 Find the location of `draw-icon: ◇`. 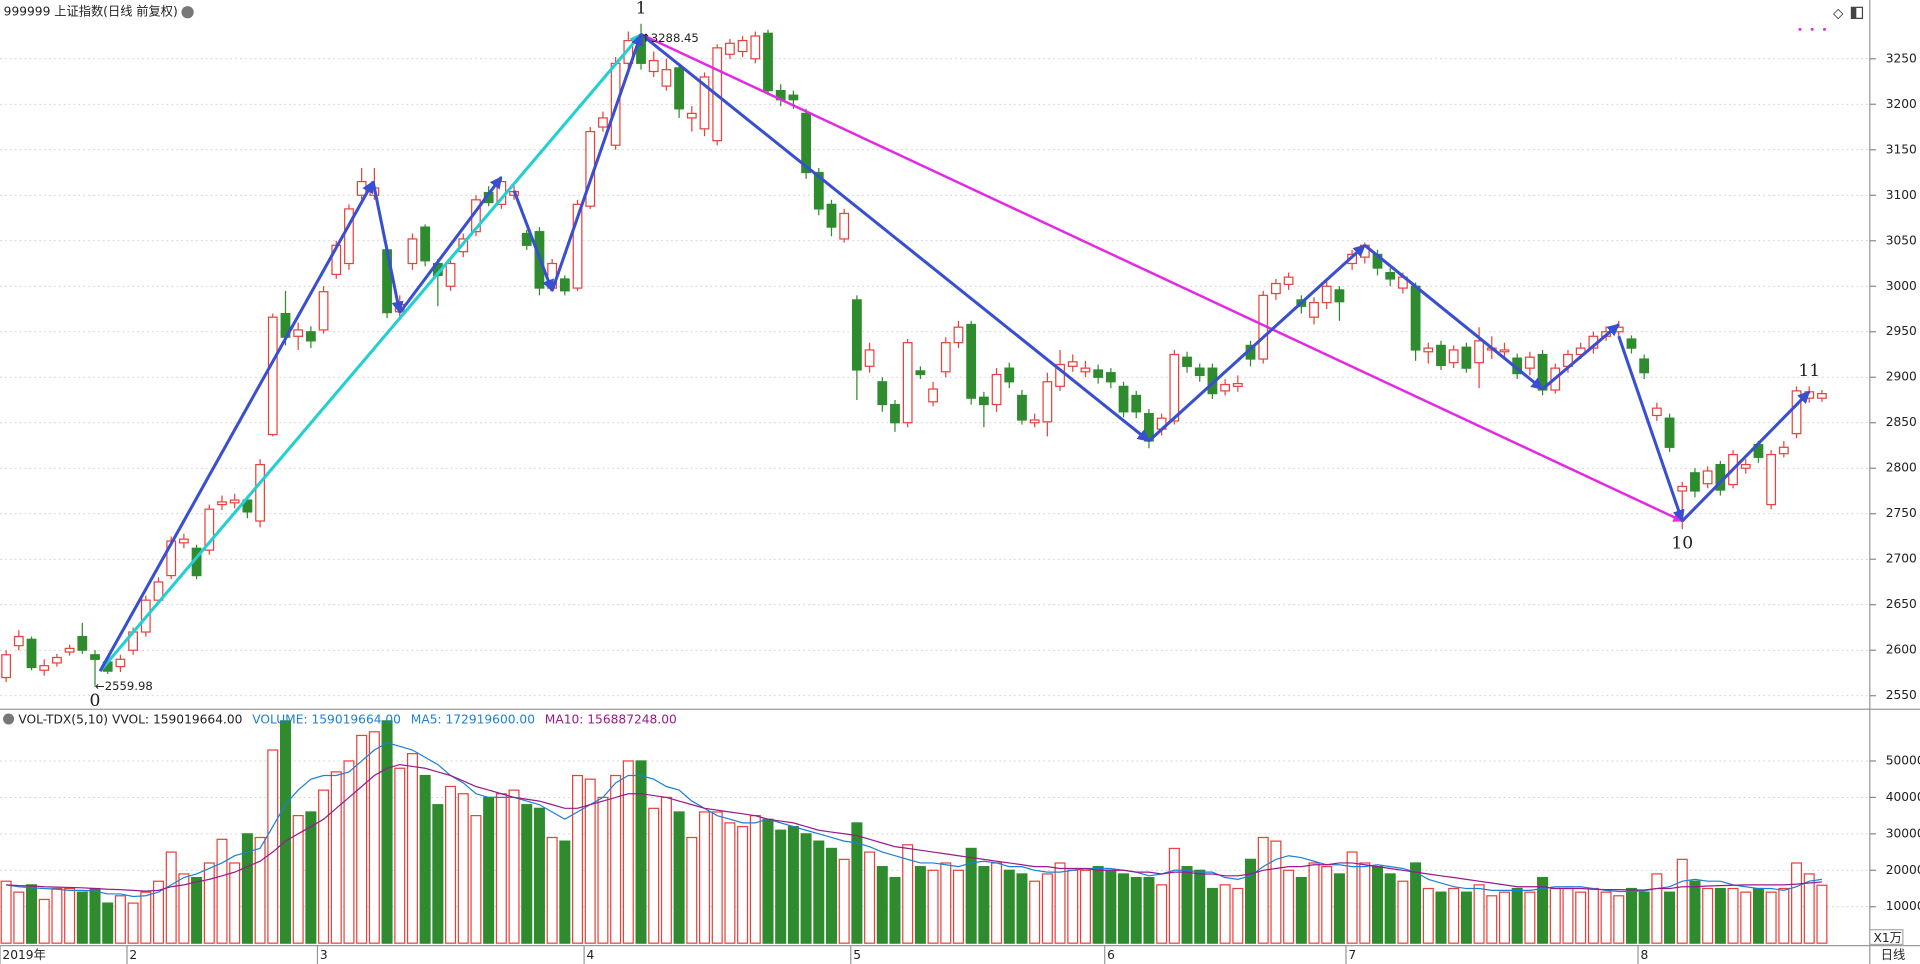

draw-icon: ◇ is located at coordinates (1838, 13).